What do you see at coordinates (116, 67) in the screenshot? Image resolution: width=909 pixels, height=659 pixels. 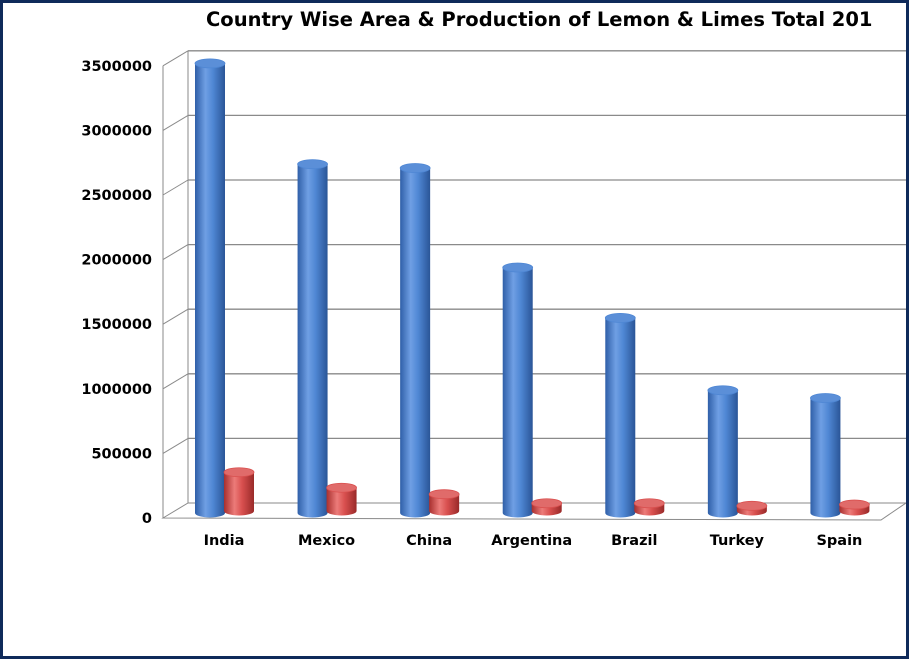 I see `y-tick-label: 3500000` at bounding box center [116, 67].